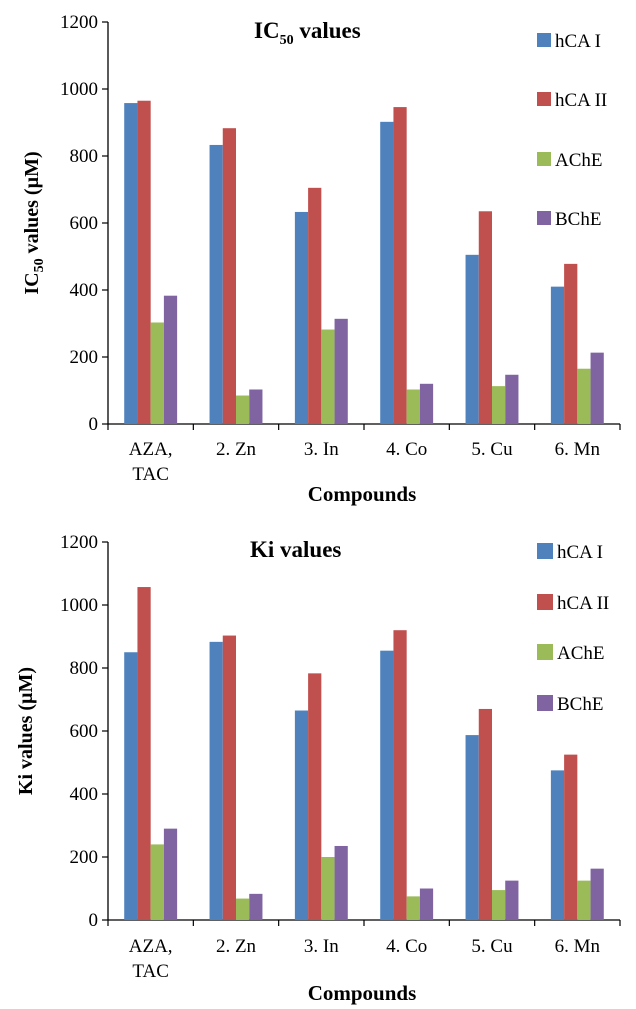 The width and height of the screenshot is (636, 1009). What do you see at coordinates (295, 549) in the screenshot?
I see `chart-title: Ki values` at bounding box center [295, 549].